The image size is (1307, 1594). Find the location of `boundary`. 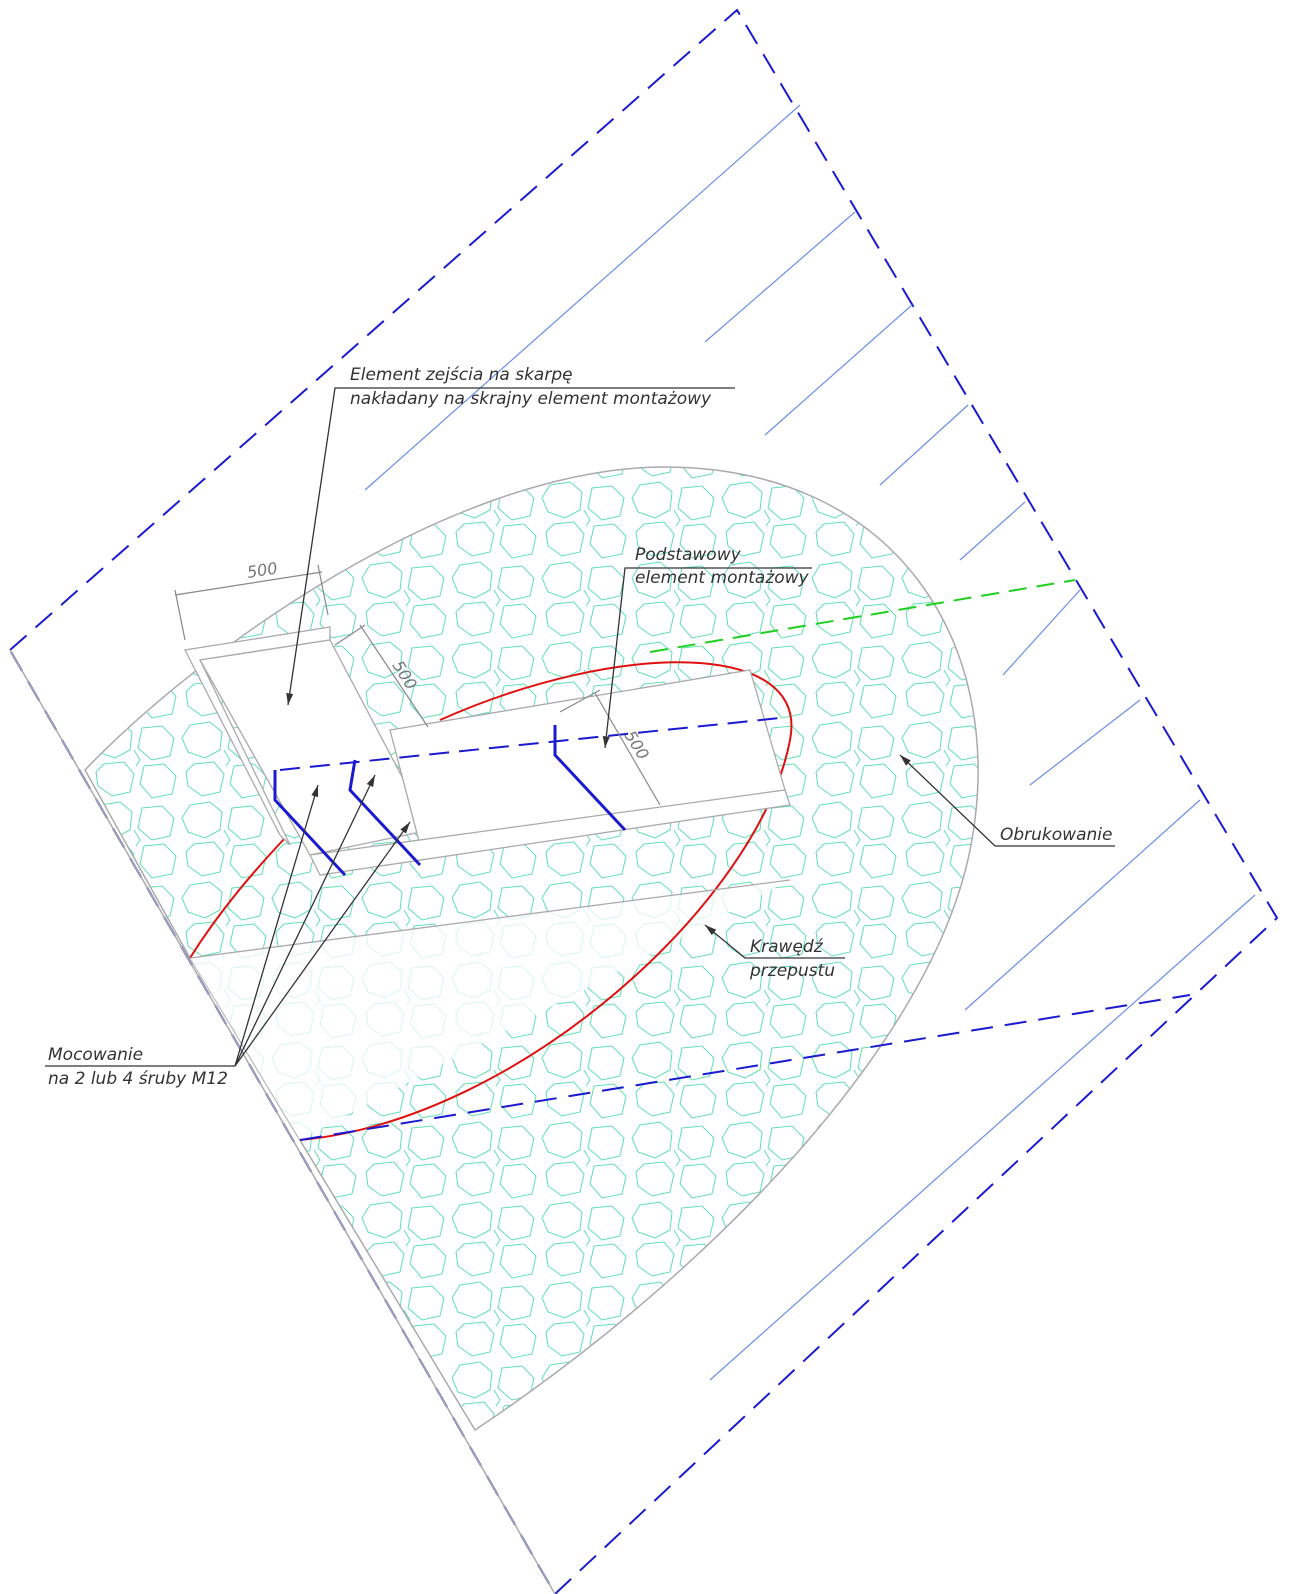

boundary is located at coordinates (745, 1067).